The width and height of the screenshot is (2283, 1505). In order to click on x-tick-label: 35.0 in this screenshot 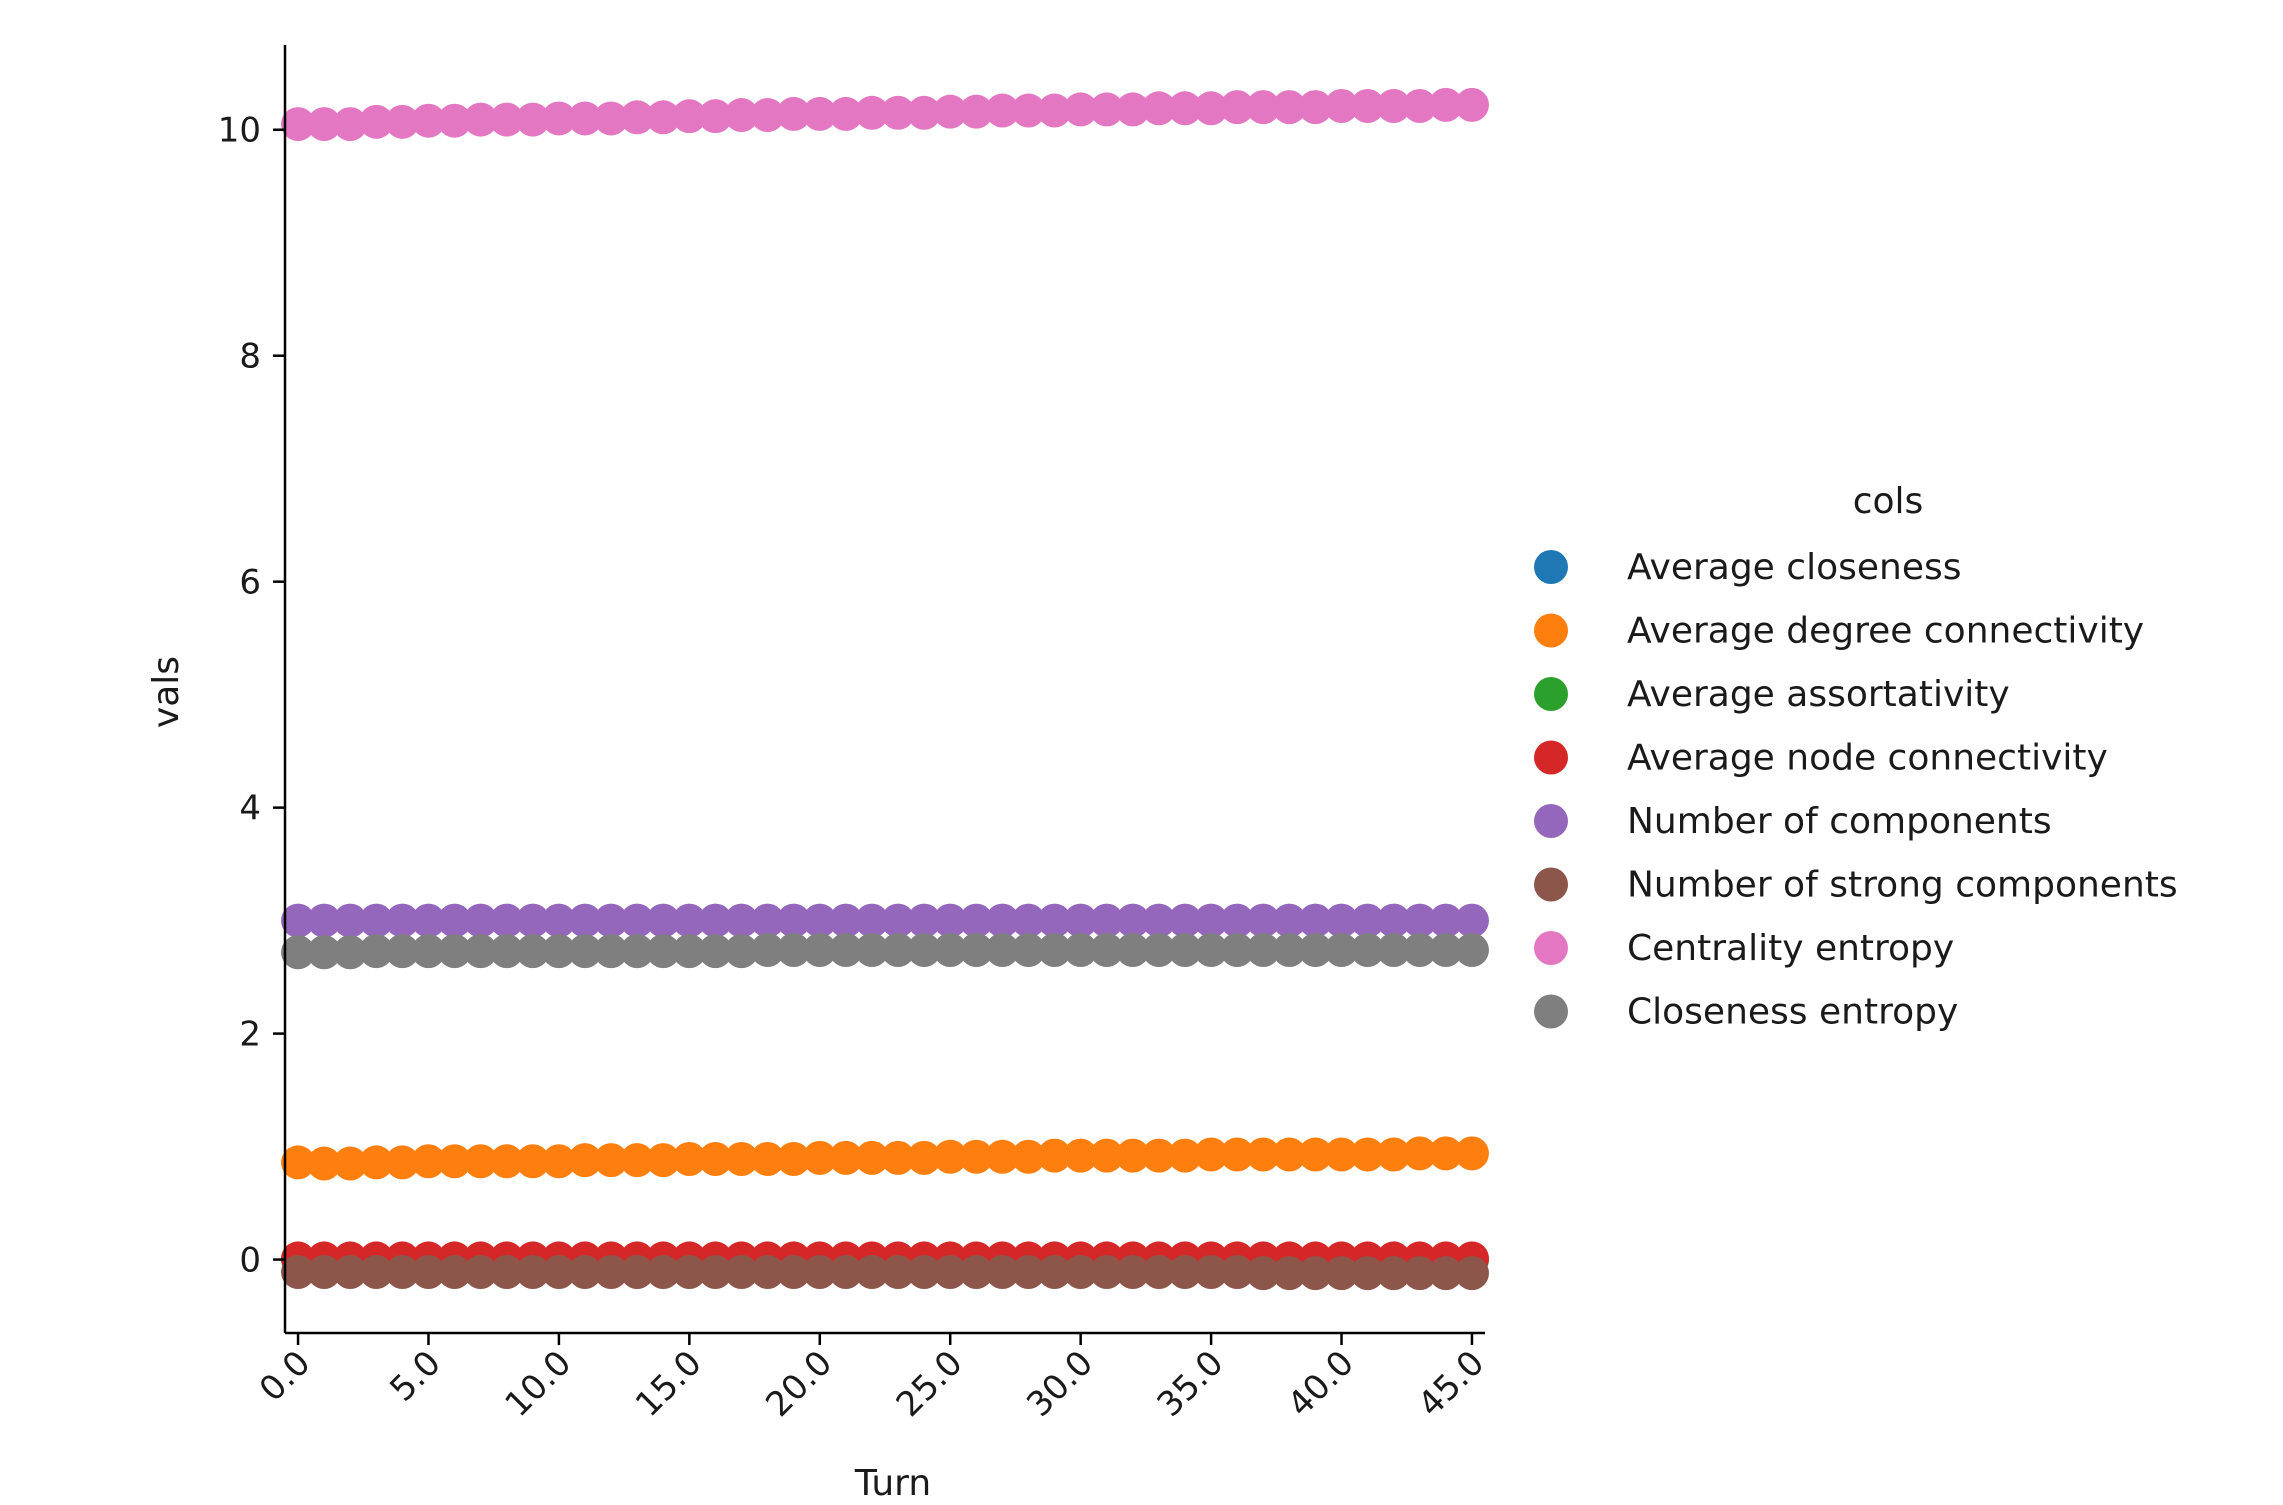, I will do `click(1191, 1384)`.